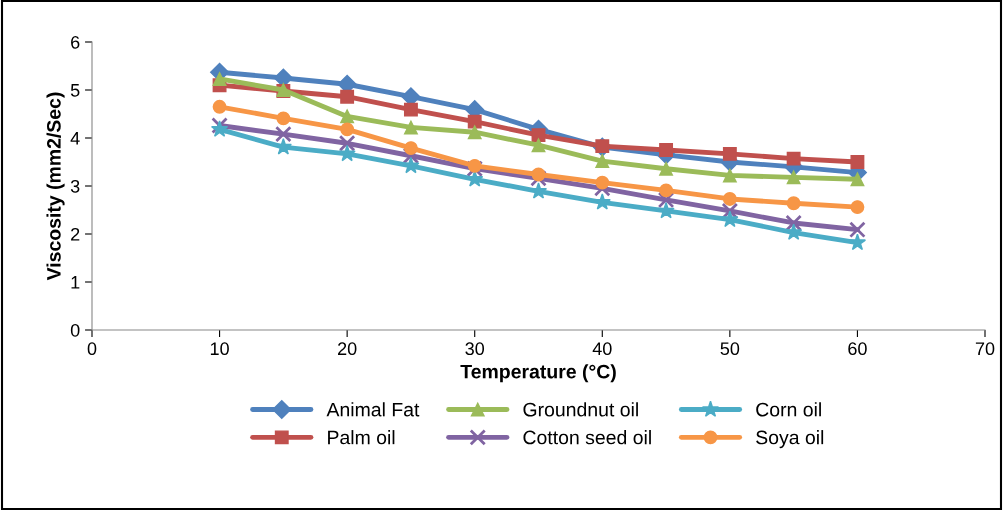 Image resolution: width=1003 pixels, height=510 pixels. What do you see at coordinates (587, 437) in the screenshot?
I see `legend-label: Cotton seed oil` at bounding box center [587, 437].